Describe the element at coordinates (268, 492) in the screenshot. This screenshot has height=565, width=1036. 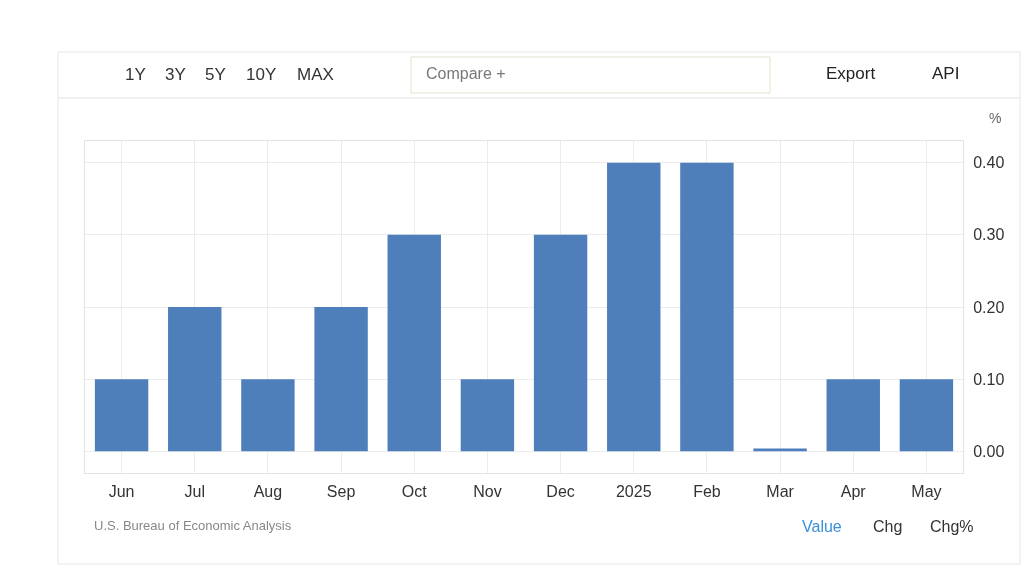
I see `x-tick-label: Aug` at that location.